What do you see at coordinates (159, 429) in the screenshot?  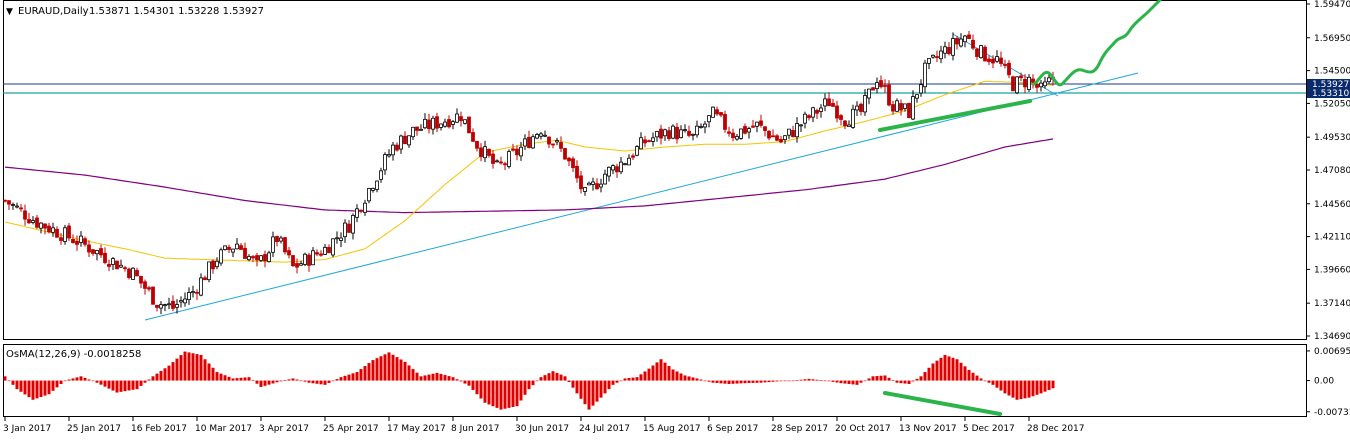 I see `time-tick-label: 16 Feb 2017` at bounding box center [159, 429].